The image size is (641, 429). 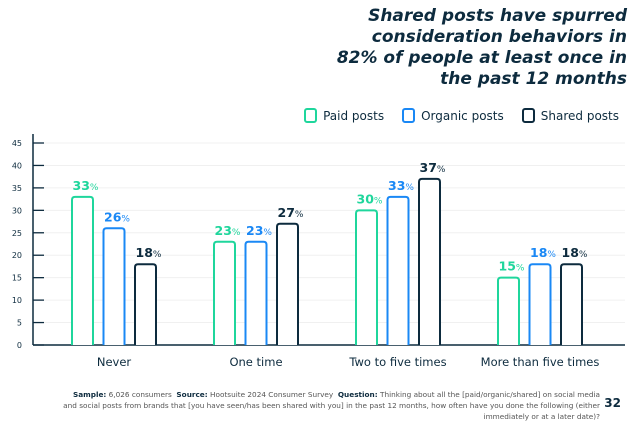 I want to click on x-tick-label: More than five times, so click(x=540, y=362).